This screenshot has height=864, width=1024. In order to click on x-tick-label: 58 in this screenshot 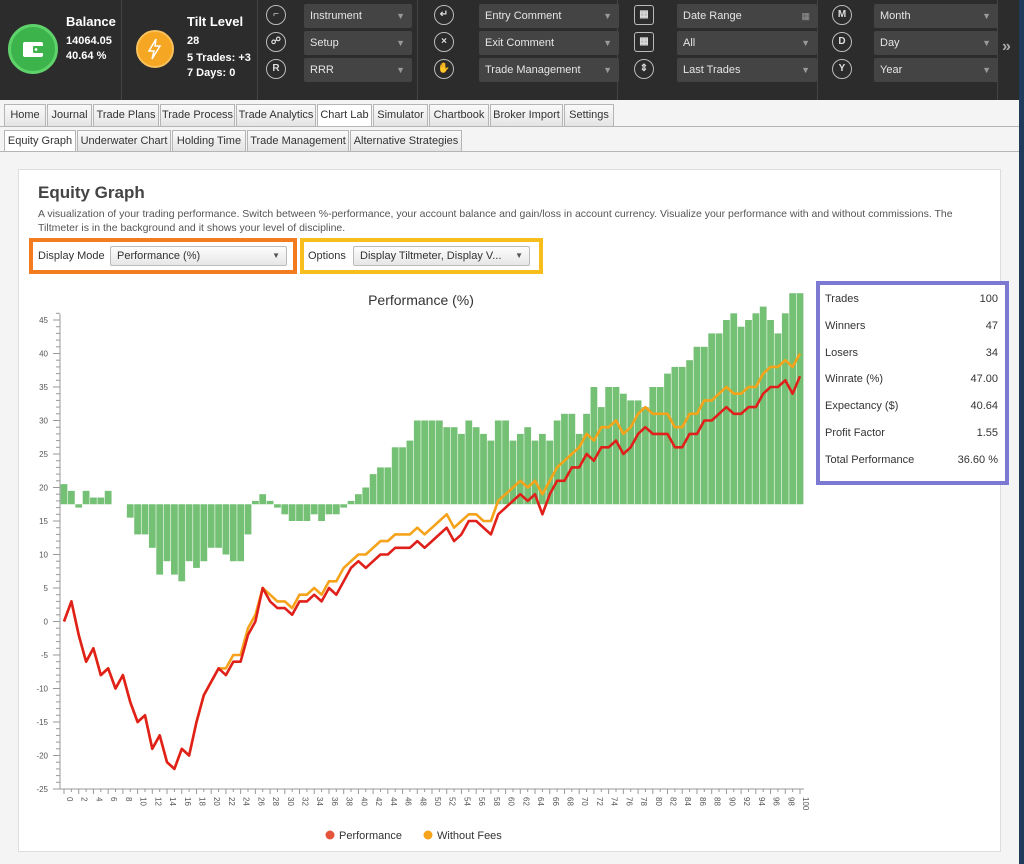, I will do `click(496, 801)`.